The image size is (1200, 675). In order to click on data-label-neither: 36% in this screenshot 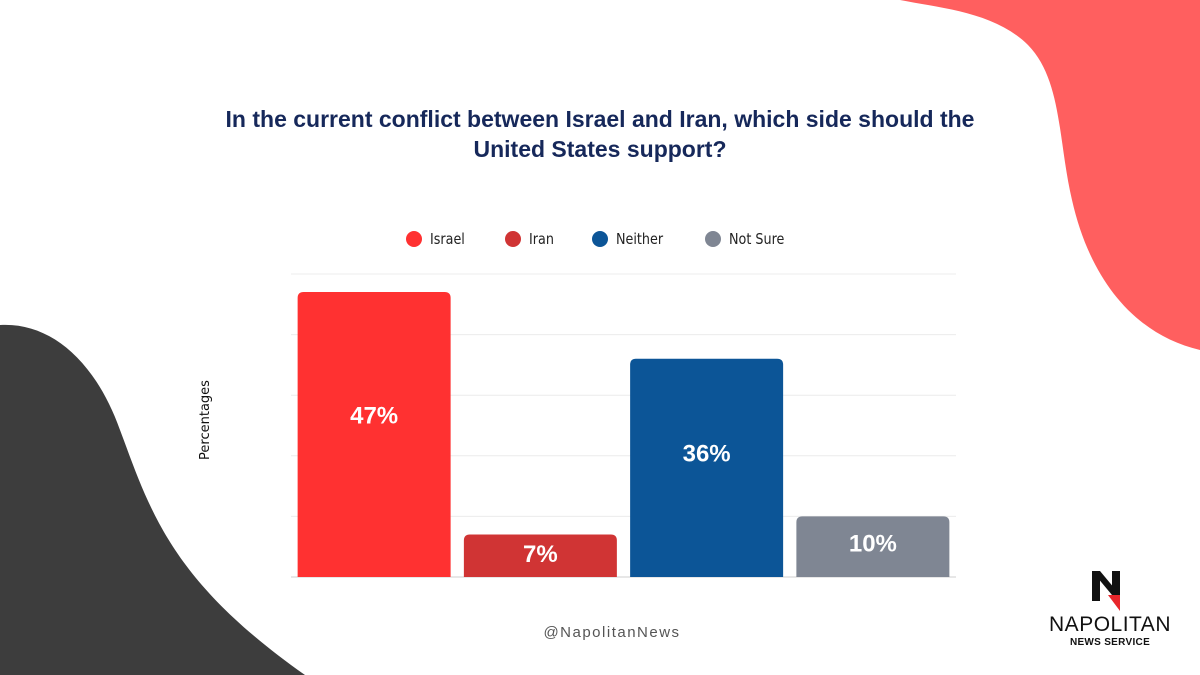, I will do `click(707, 454)`.